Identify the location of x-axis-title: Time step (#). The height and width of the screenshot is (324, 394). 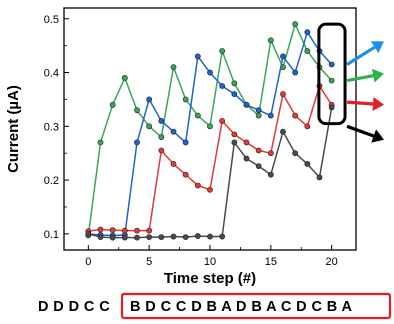
(210, 278).